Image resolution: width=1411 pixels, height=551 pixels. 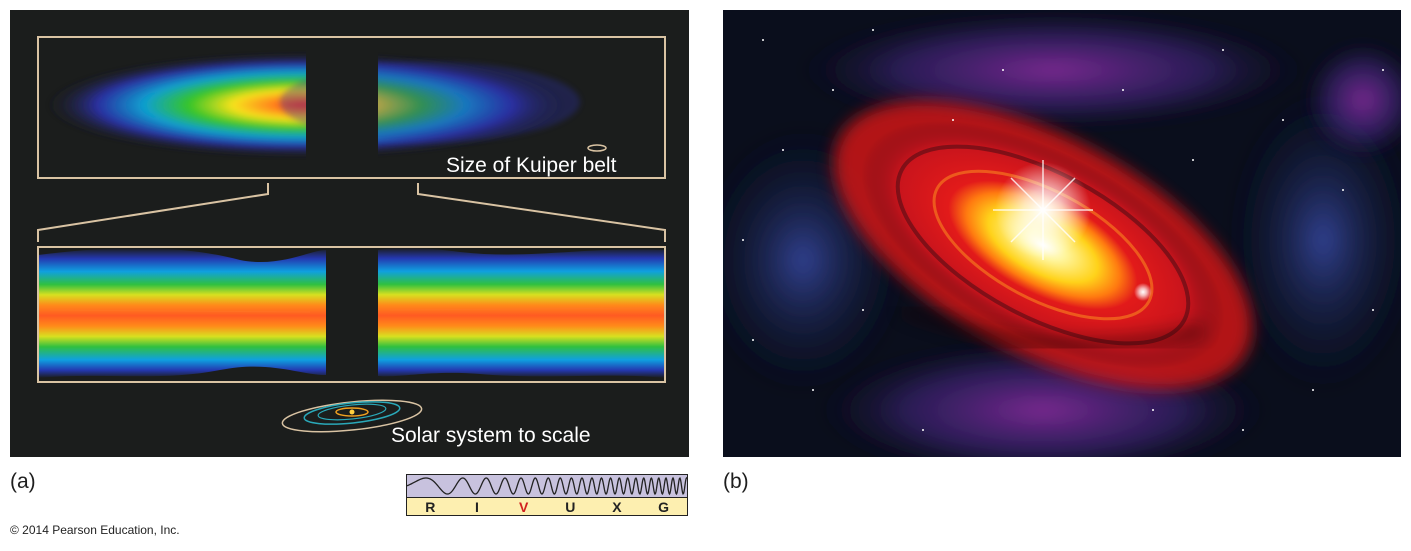 What do you see at coordinates (477, 506) in the screenshot?
I see `band-i: I` at bounding box center [477, 506].